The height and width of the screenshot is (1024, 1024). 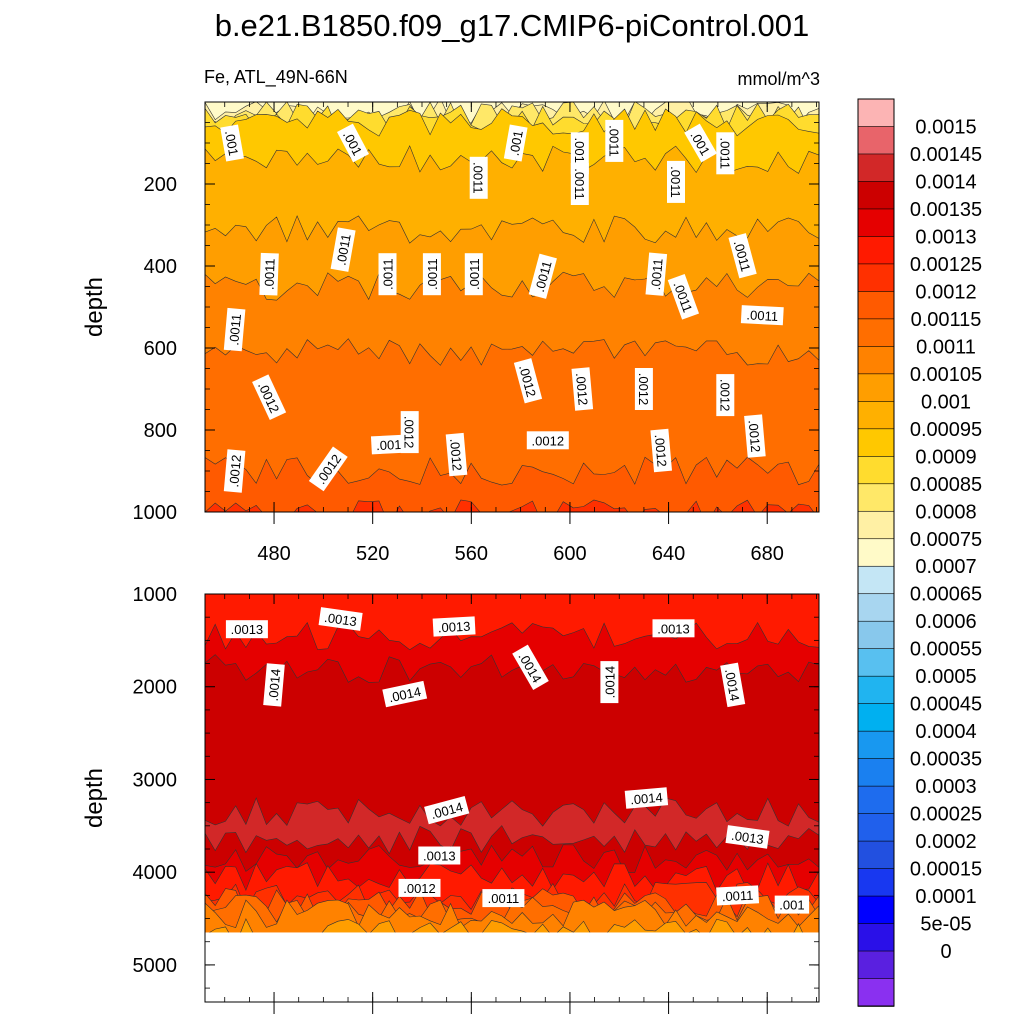 What do you see at coordinates (946, 485) in the screenshot?
I see `colorbar-label: 0.00085` at bounding box center [946, 485].